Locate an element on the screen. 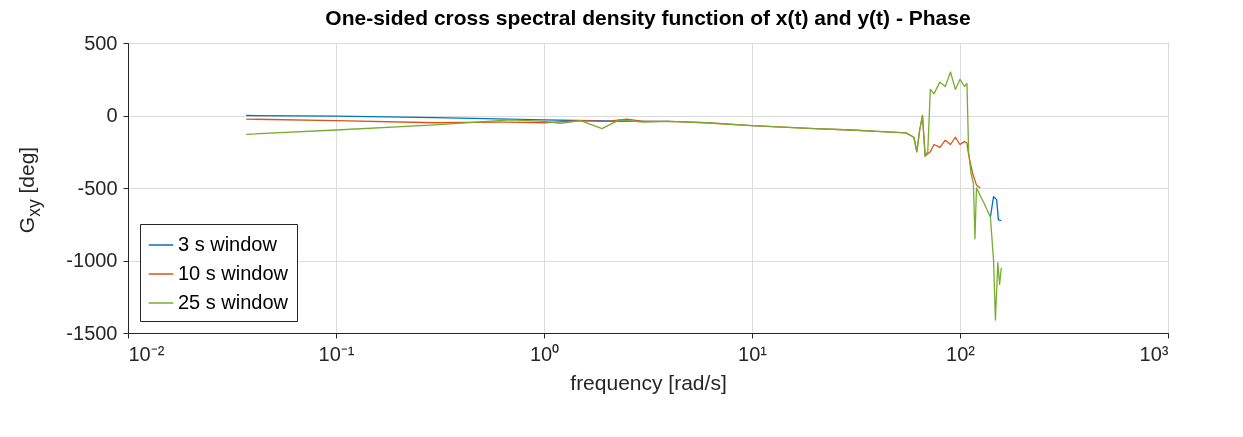 The image size is (1243, 437). legend-label: 3 s window is located at coordinates (228, 244).